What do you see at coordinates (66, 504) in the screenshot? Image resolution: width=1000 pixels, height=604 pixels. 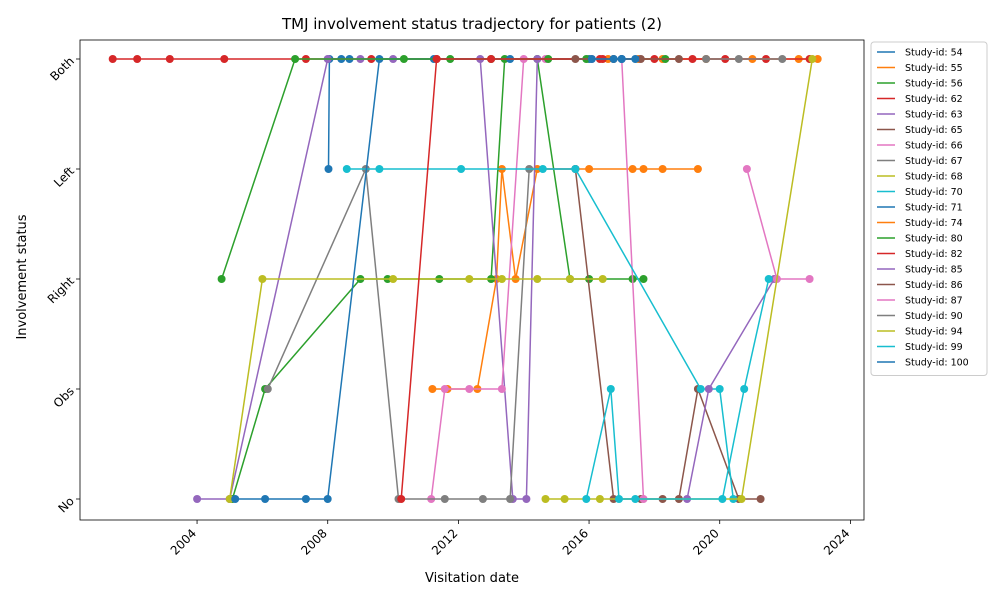 I see `y-tick-label: No` at bounding box center [66, 504].